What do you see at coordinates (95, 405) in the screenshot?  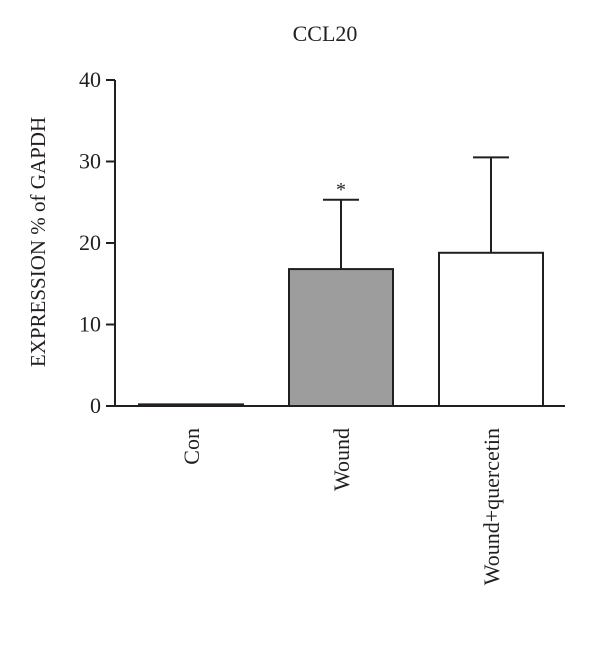 I see `y-tick-label: 0` at bounding box center [95, 405].